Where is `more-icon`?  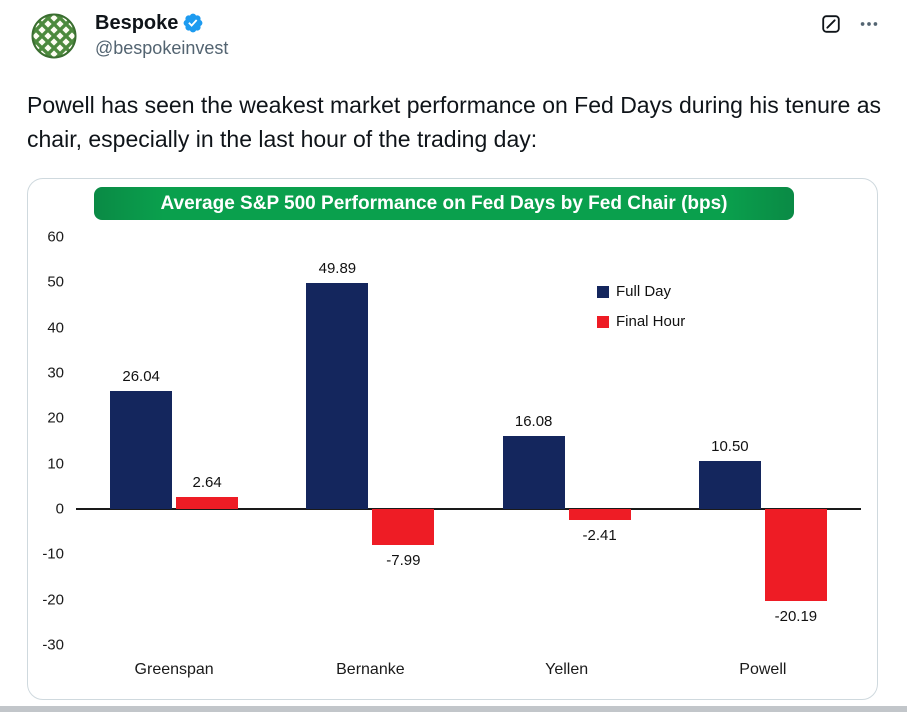
more-icon is located at coordinates (869, 24).